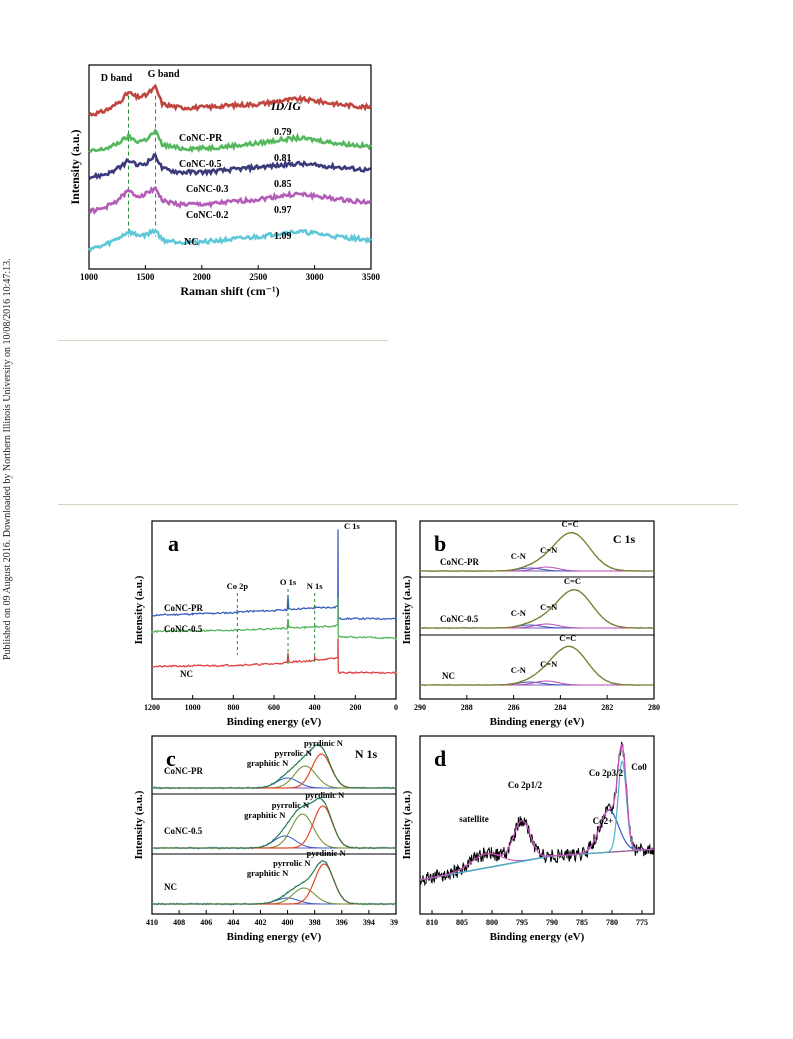 This screenshot has height=1039, width=793. I want to click on x-tick-label: 402, so click(260, 922).